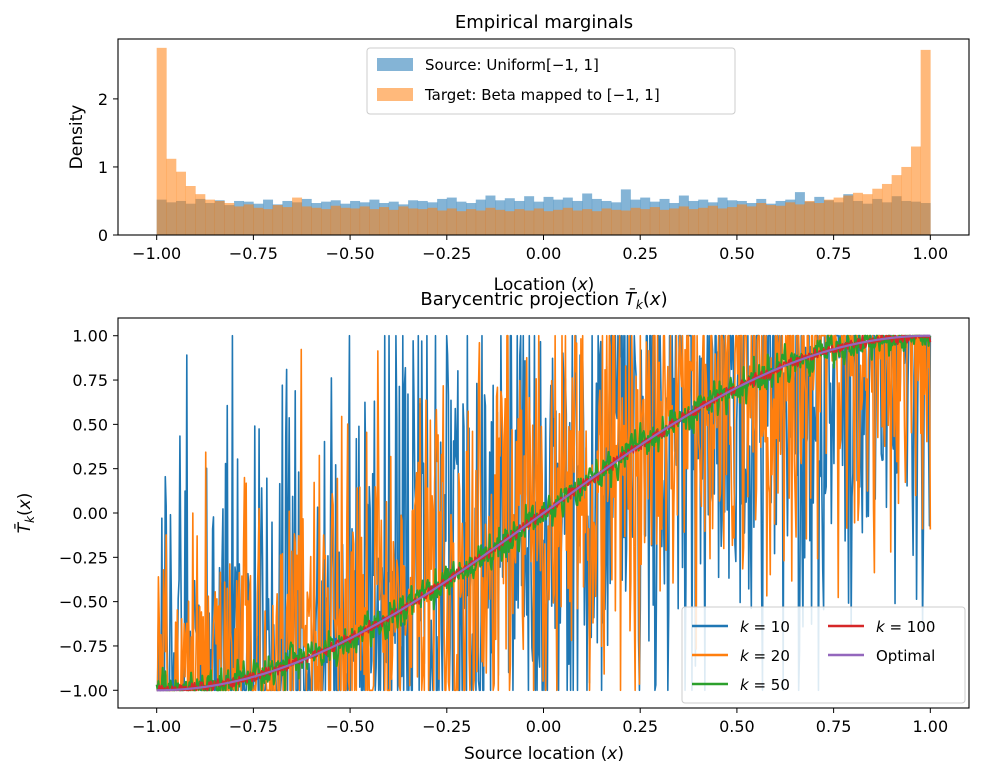 This screenshot has width=997, height=781. I want to click on histogram-legend-box, so click(551, 81).